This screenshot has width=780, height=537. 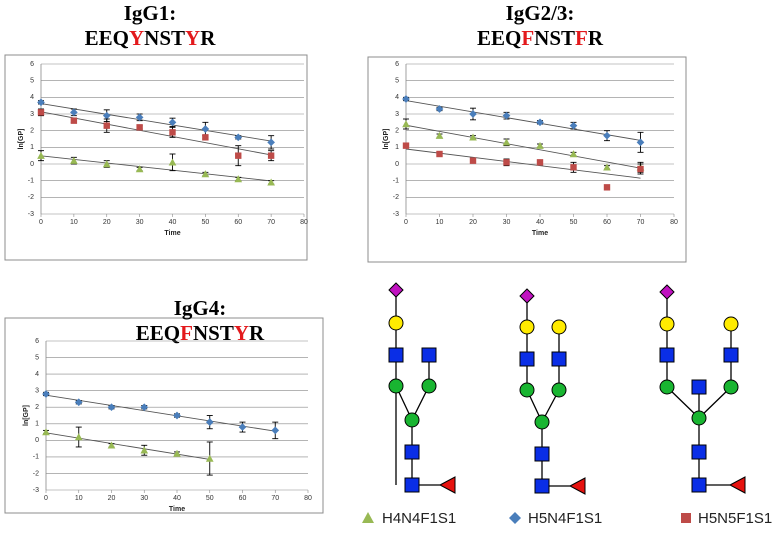 I want to click on legend-item: H5N4F1S1, so click(x=555, y=518).